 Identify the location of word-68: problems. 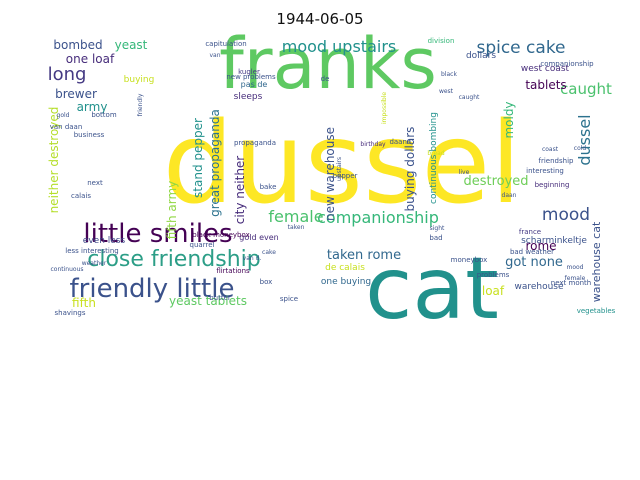
(493, 275).